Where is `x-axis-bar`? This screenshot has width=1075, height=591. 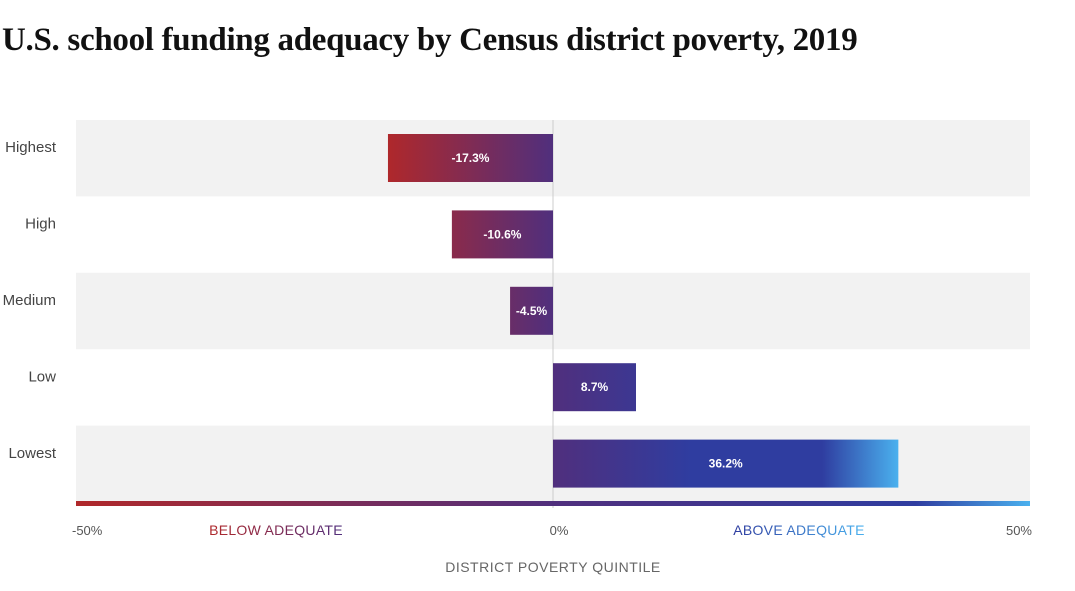 x-axis-bar is located at coordinates (553, 503).